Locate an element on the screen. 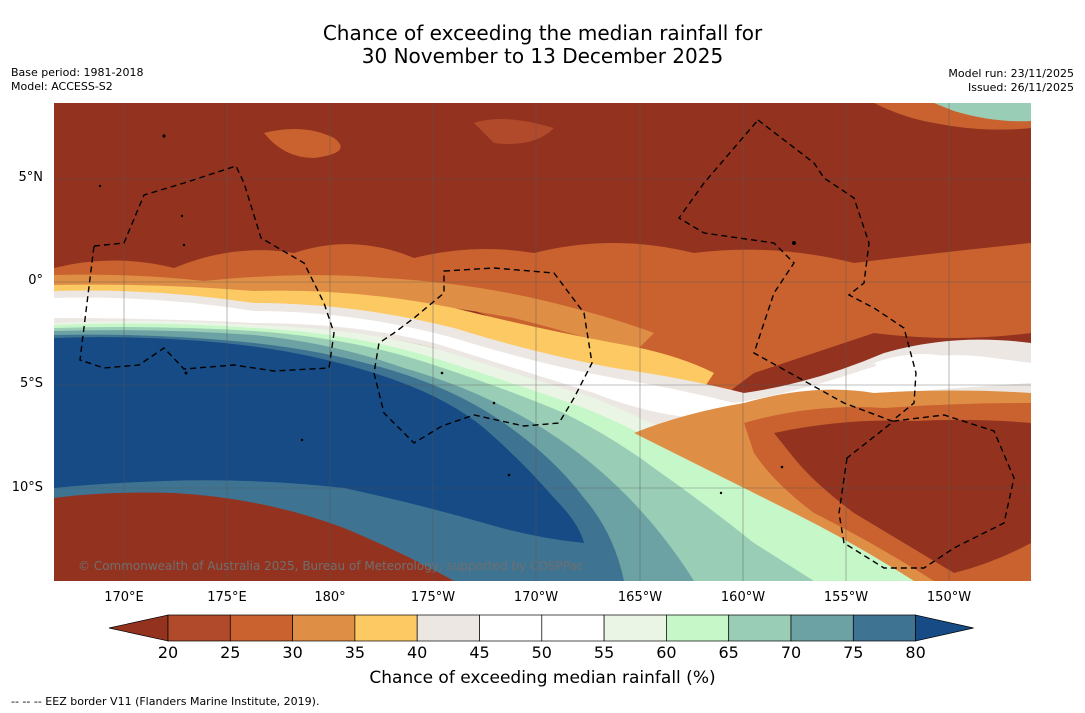  colorbar-tick-label: 20 is located at coordinates (168, 652).